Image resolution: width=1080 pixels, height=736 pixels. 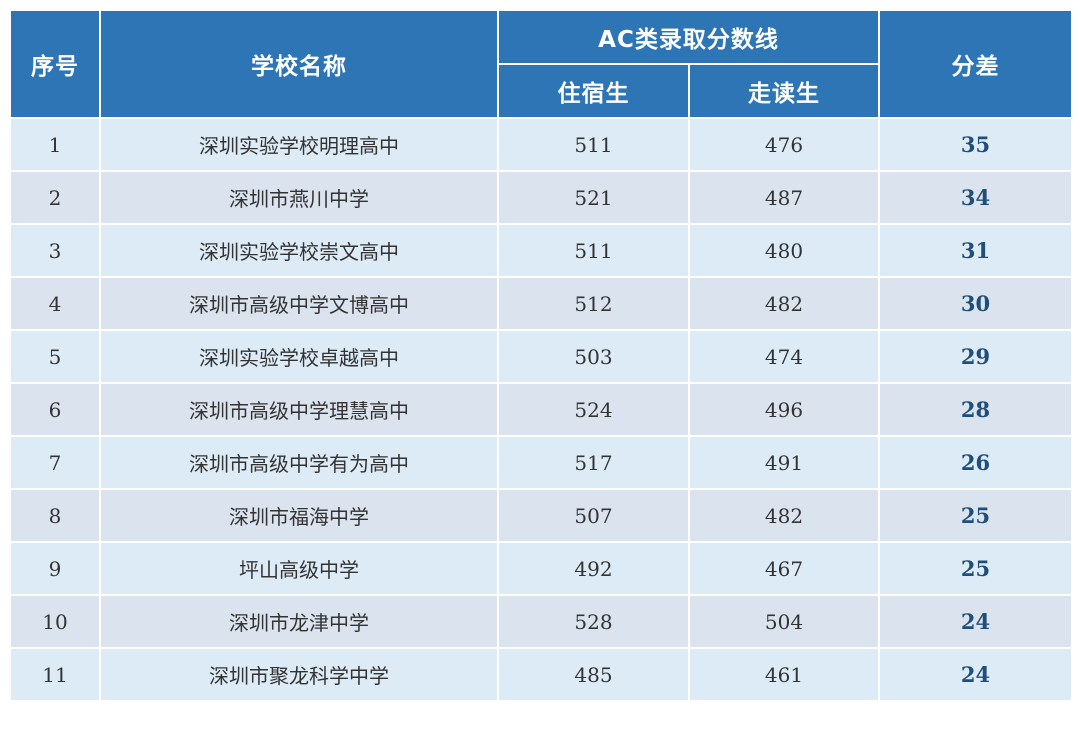 I want to click on cell-index: 9, so click(x=55, y=568).